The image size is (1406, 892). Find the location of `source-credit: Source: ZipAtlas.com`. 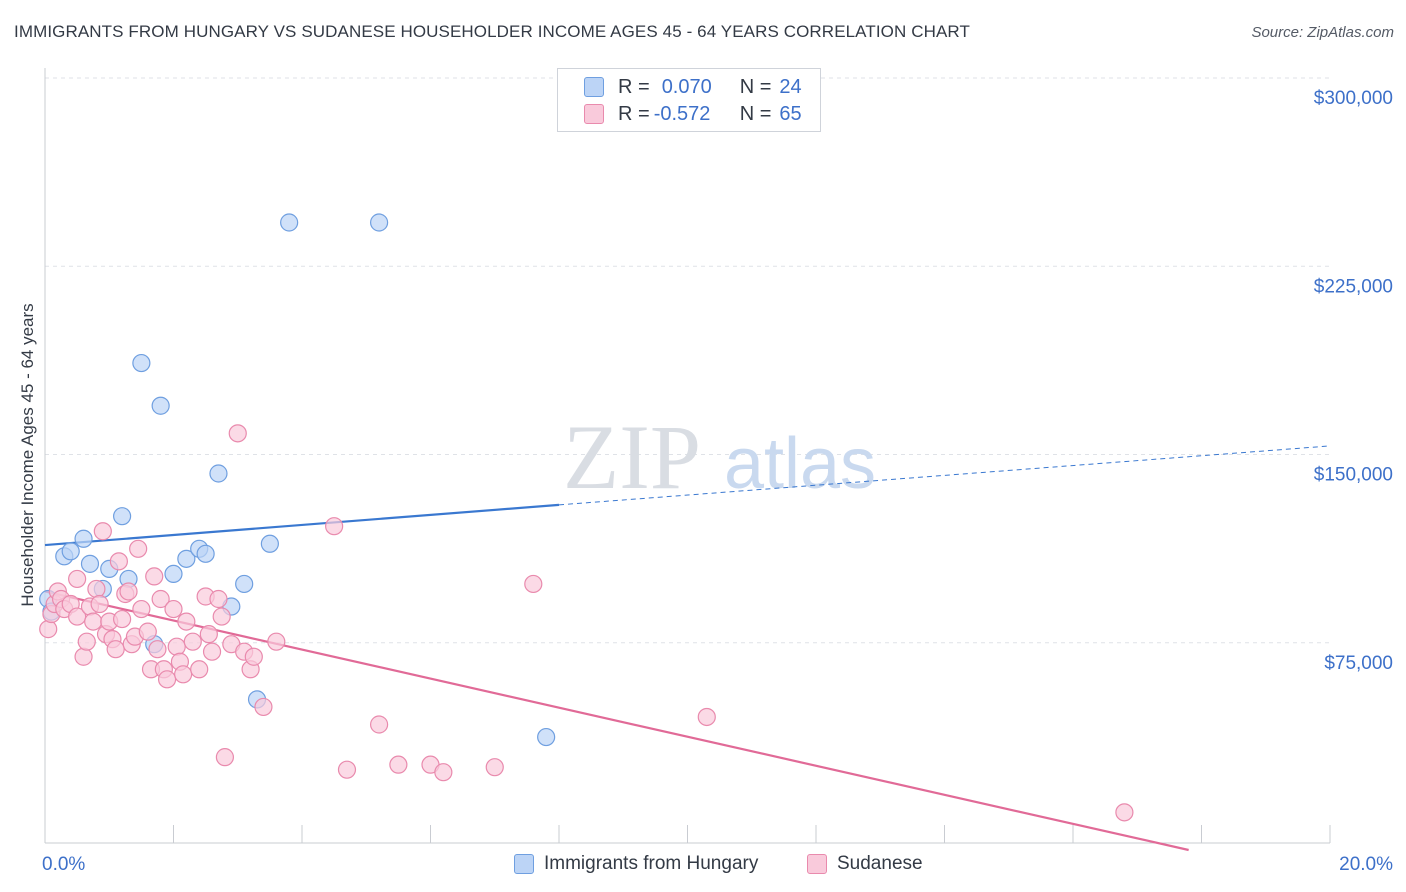

source-credit: Source: ZipAtlas.com is located at coordinates (1322, 32).